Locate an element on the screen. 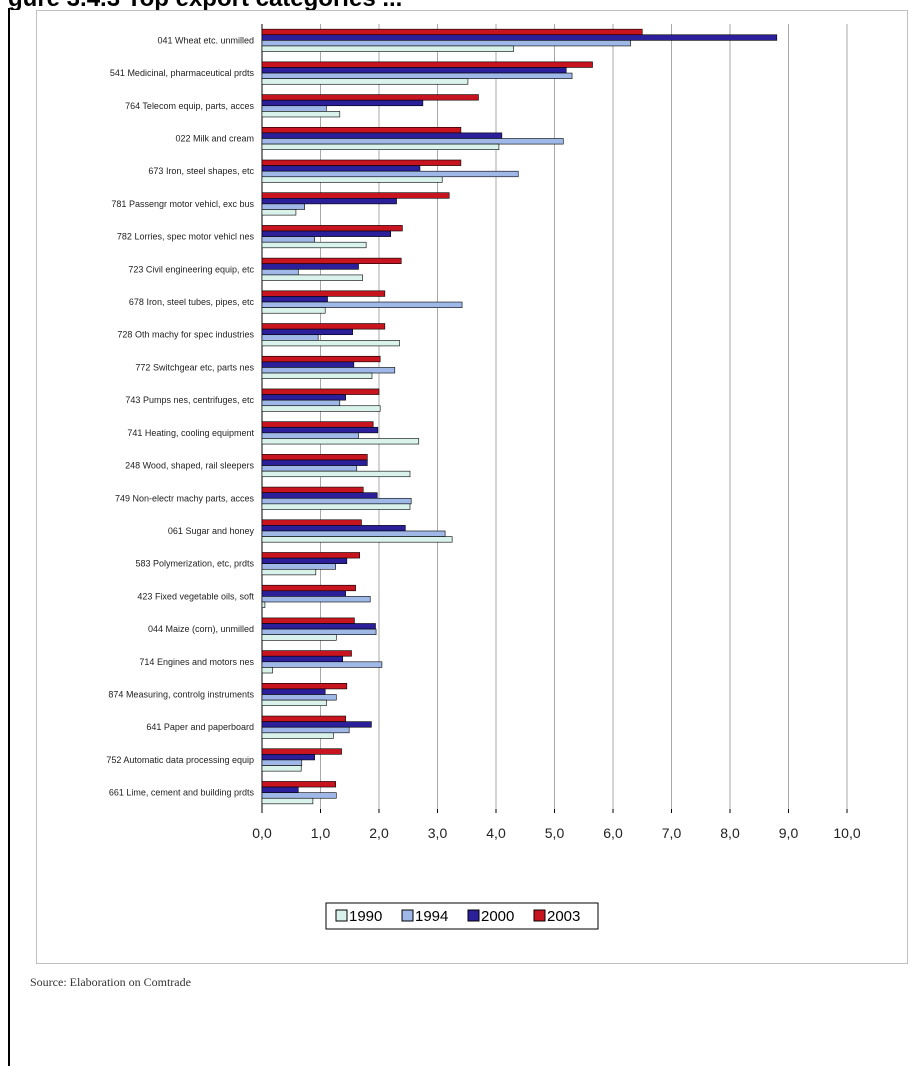 This screenshot has width=914, height=1066. legend-swatch-2000 is located at coordinates (473, 915).